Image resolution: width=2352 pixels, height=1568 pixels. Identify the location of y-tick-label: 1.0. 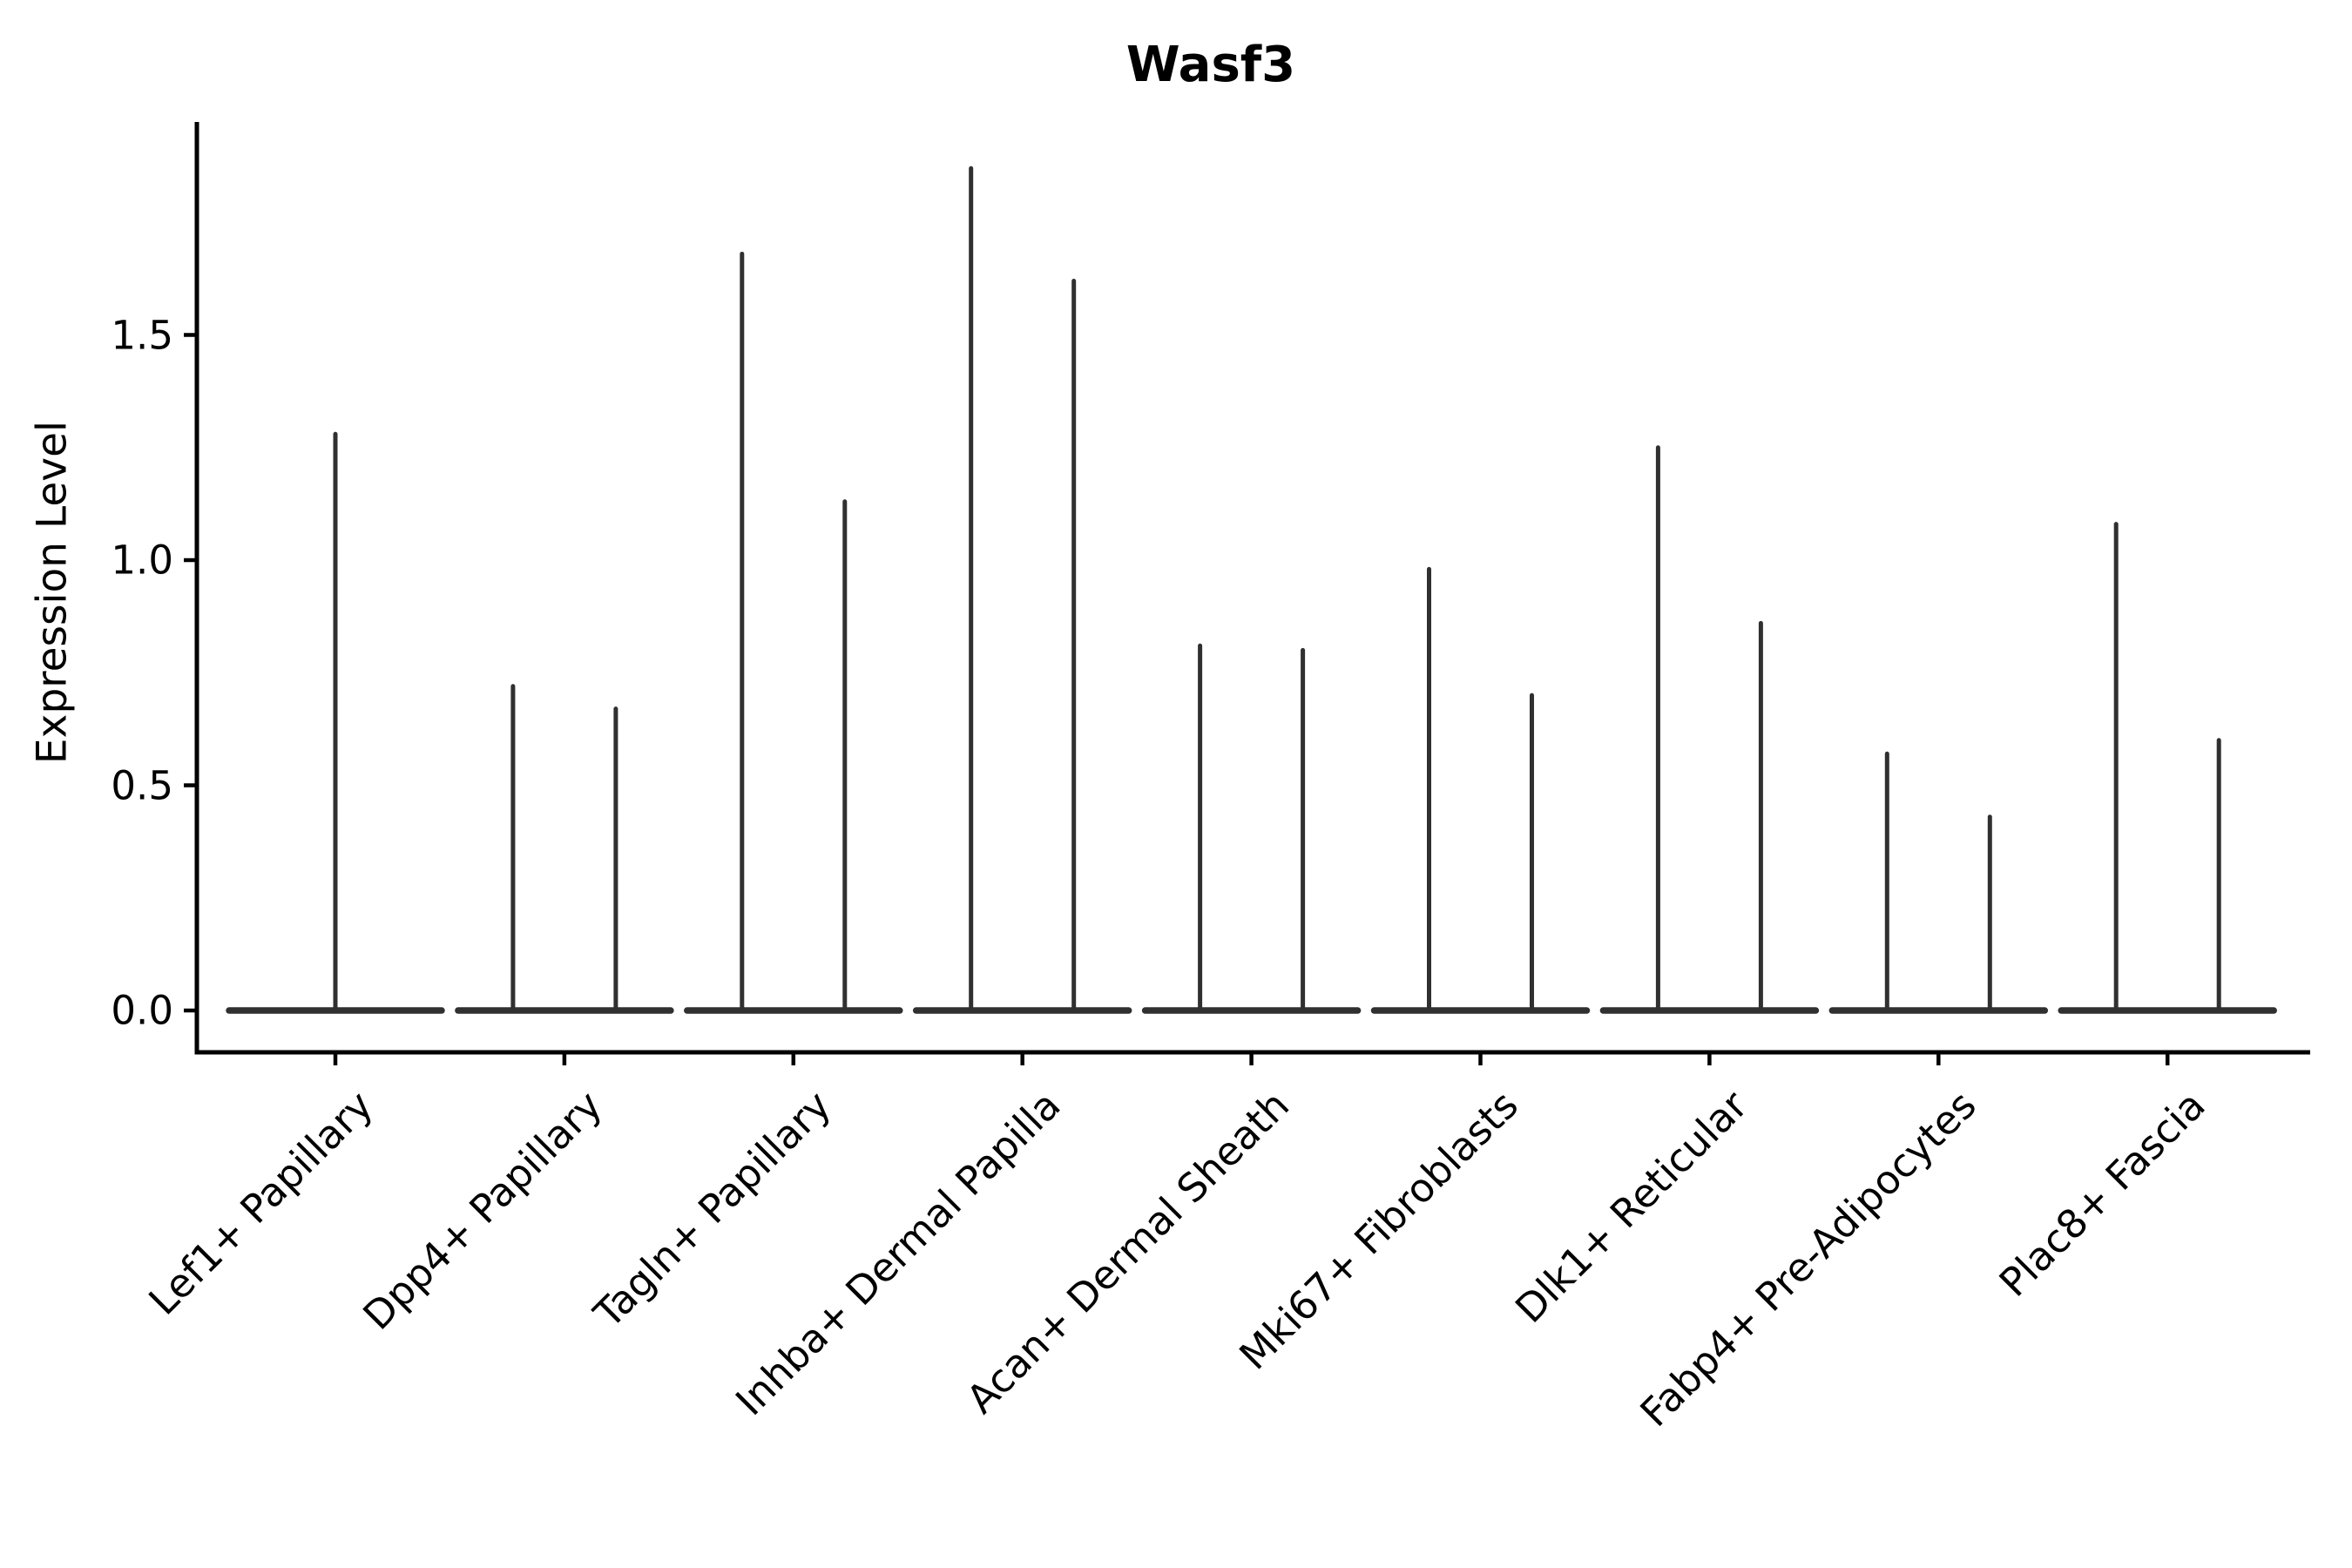
(142, 560).